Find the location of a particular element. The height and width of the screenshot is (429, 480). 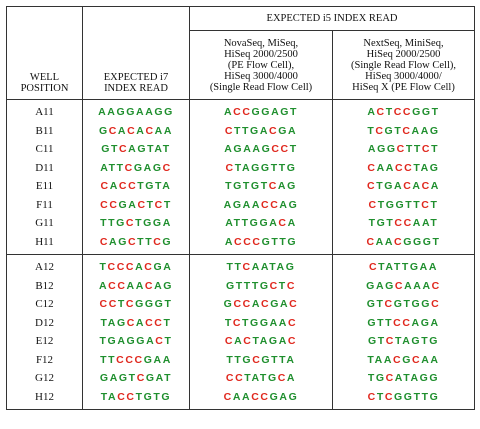

well-position-cell: B12 is located at coordinates (44, 285).